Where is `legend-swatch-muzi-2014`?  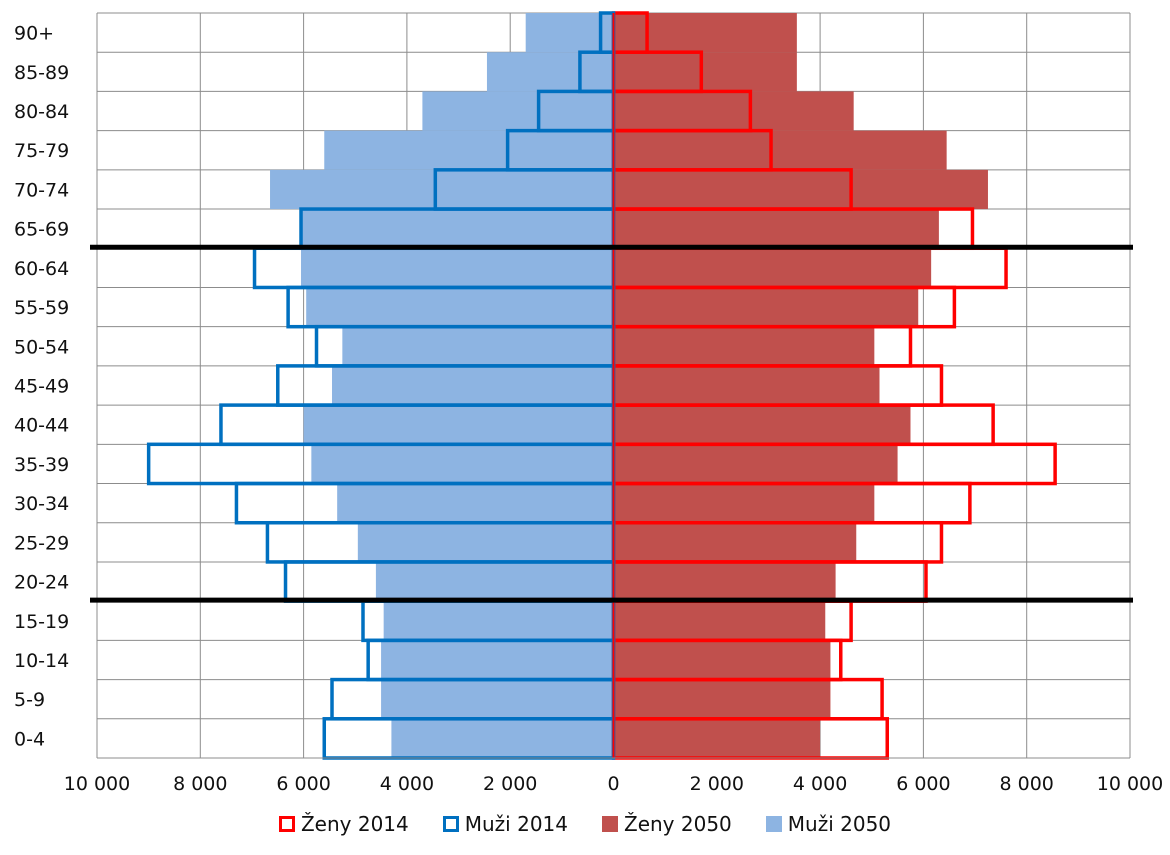 legend-swatch-muzi-2014 is located at coordinates (450, 824).